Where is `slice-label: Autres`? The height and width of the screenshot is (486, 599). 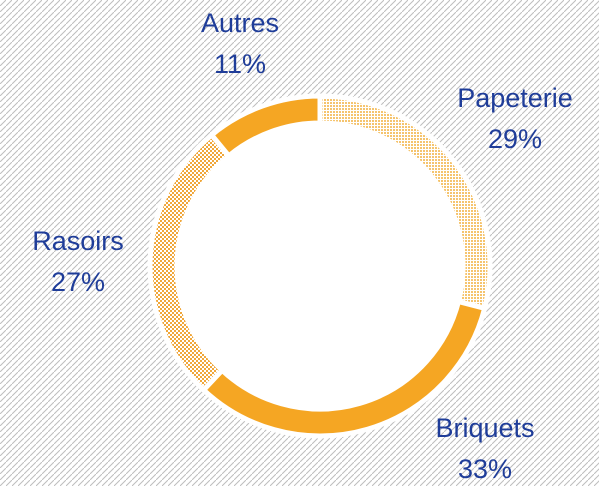 slice-label: Autres is located at coordinates (240, 23).